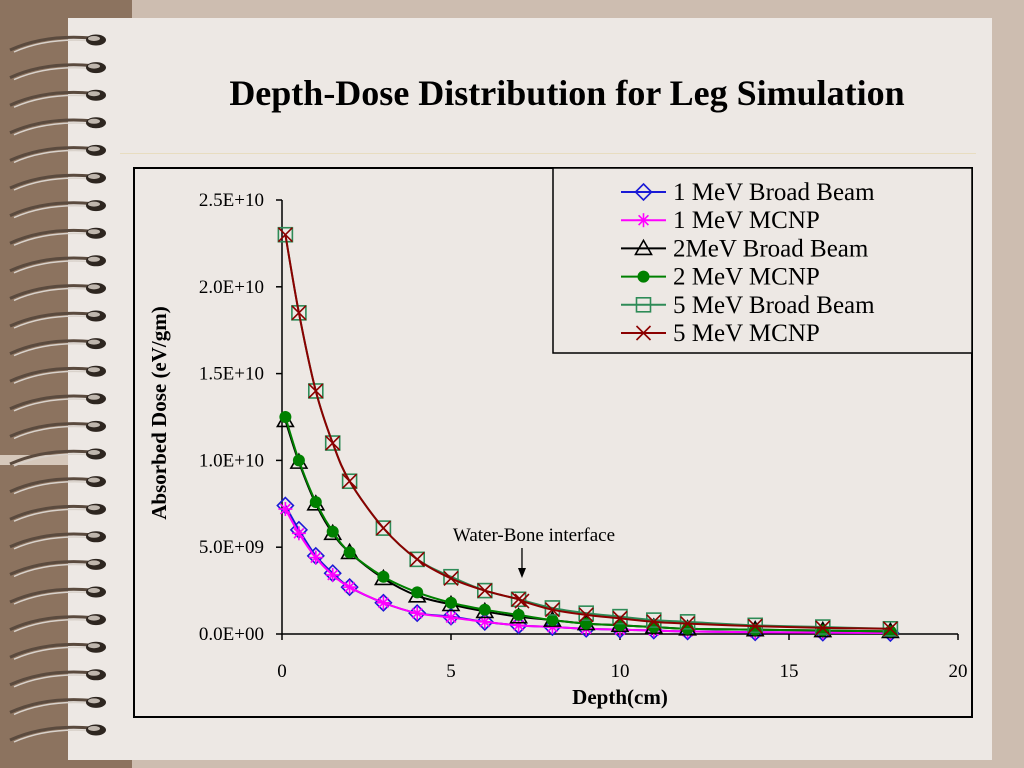  I want to click on y-tick-label: 2.0E+10, so click(231, 287).